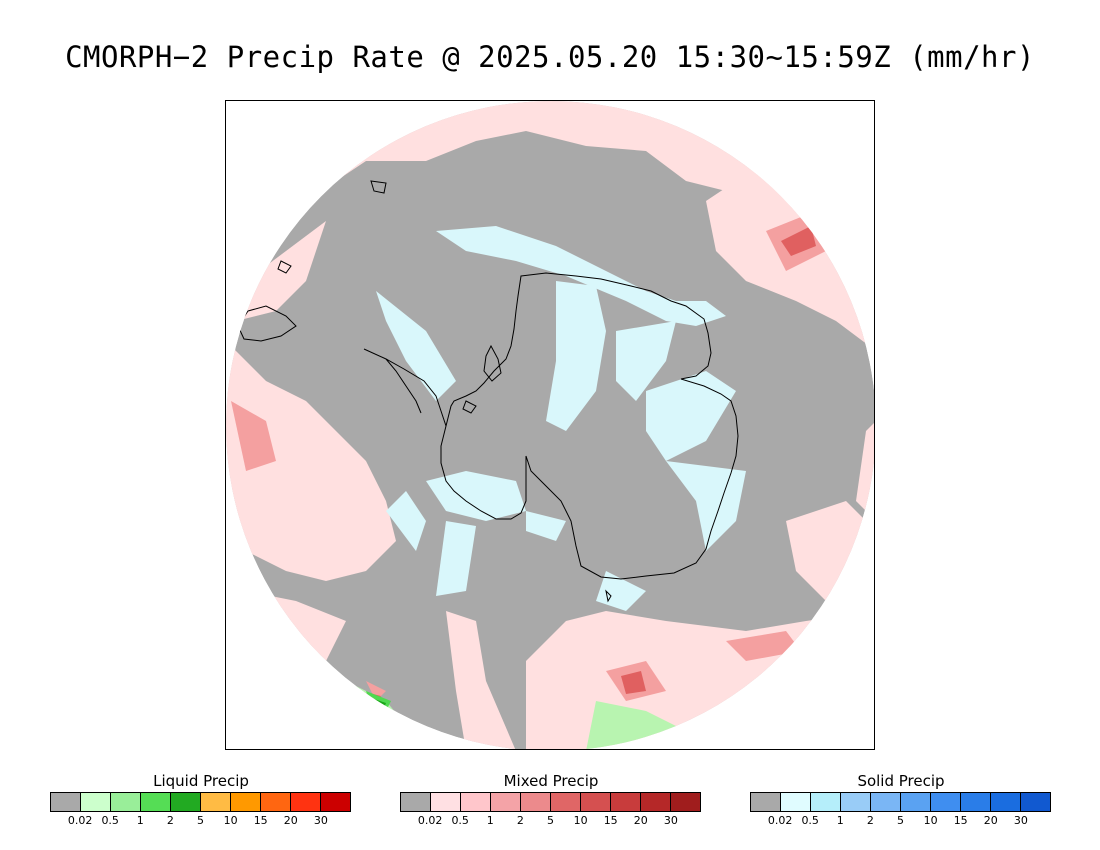 Image resolution: width=1100 pixels, height=850 pixels. I want to click on legend-mixed: Mixed Precip 0.02 0.5 1 2 5 10 15 20 30, so click(551, 799).